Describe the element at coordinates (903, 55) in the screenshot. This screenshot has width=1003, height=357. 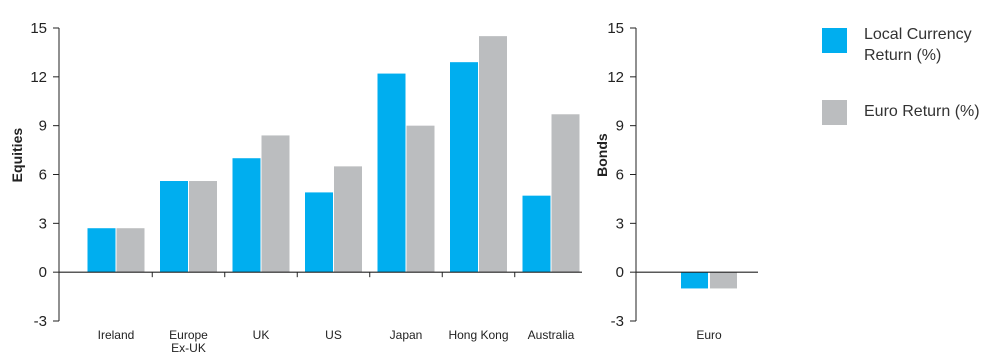
I see `legend-label-line: Return (%)` at that location.